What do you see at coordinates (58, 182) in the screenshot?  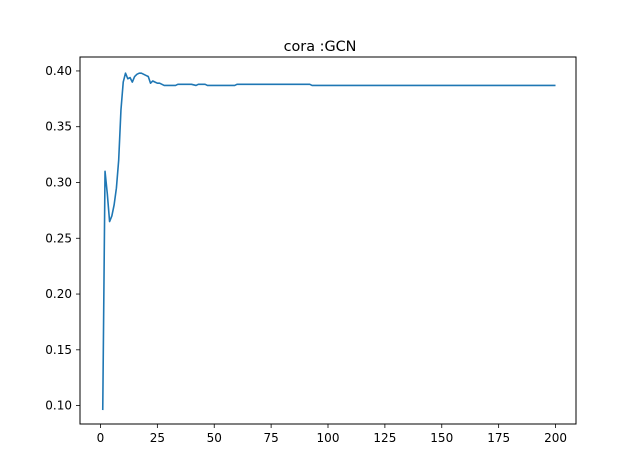 I see `y-tick-label: 0.30` at bounding box center [58, 182].